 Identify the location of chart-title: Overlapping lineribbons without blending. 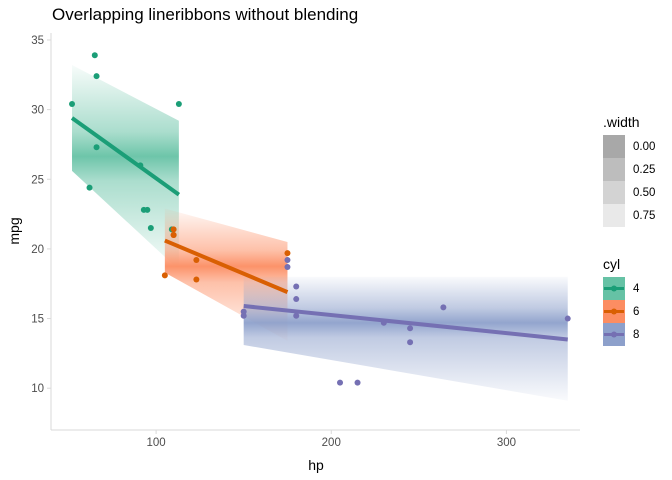
(205, 14).